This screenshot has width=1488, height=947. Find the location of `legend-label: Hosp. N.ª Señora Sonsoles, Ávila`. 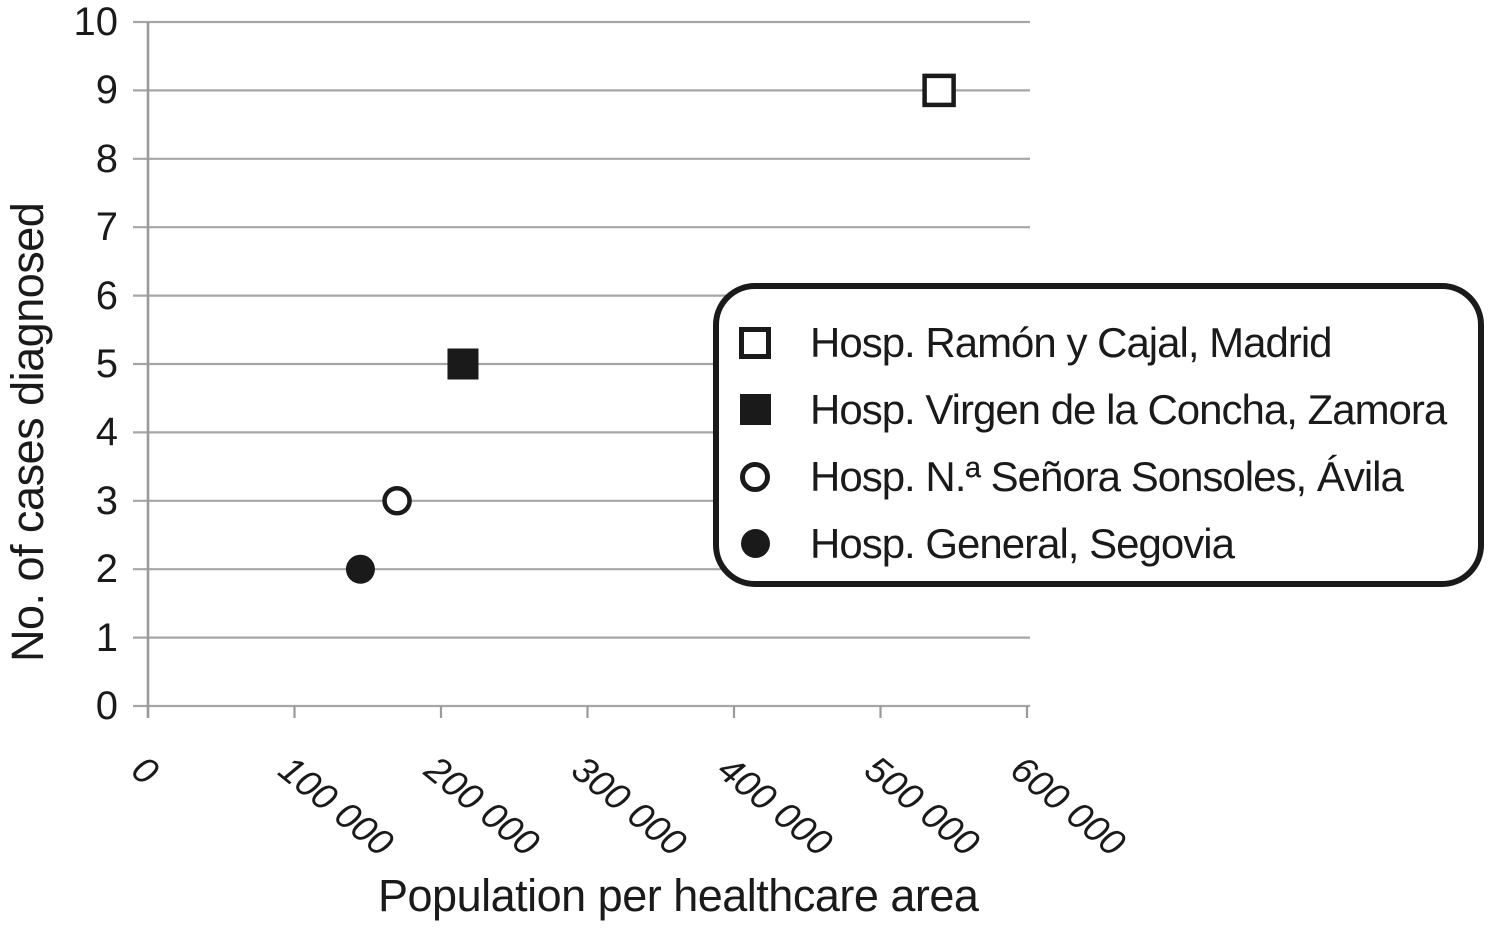

legend-label: Hosp. N.ª Señora Sonsoles, Ávila is located at coordinates (1107, 476).